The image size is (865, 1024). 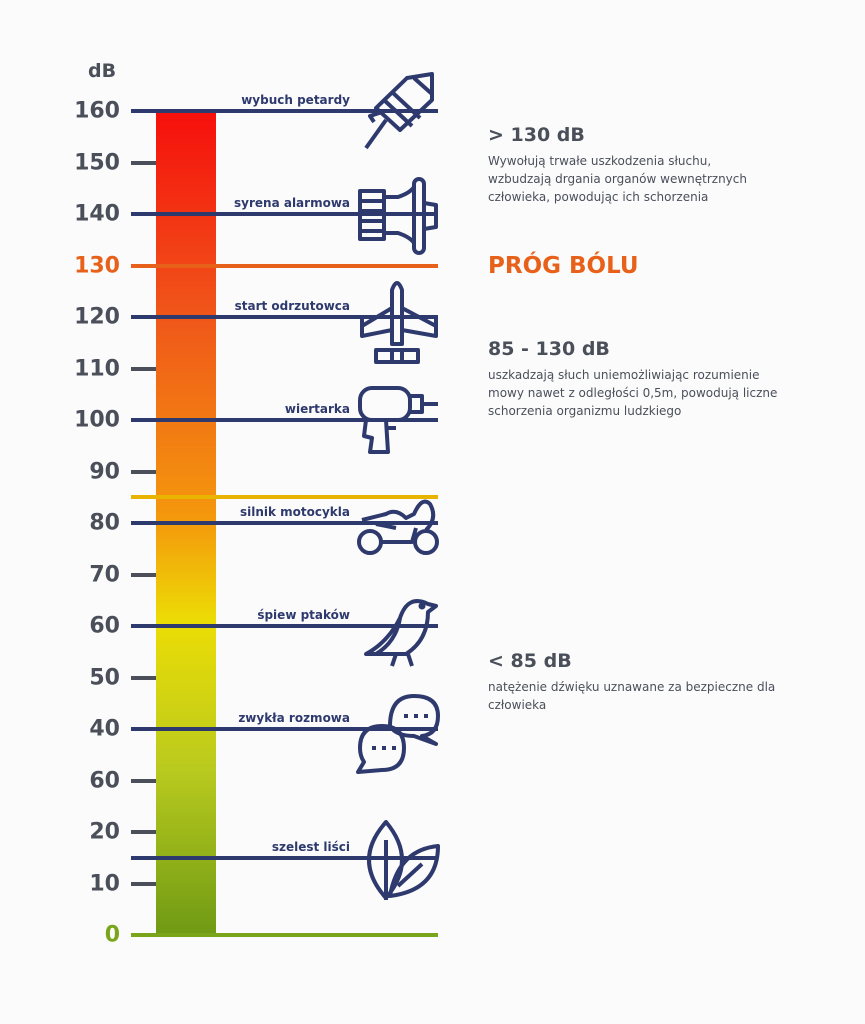 I want to click on tick-label: 20, so click(x=104, y=832).